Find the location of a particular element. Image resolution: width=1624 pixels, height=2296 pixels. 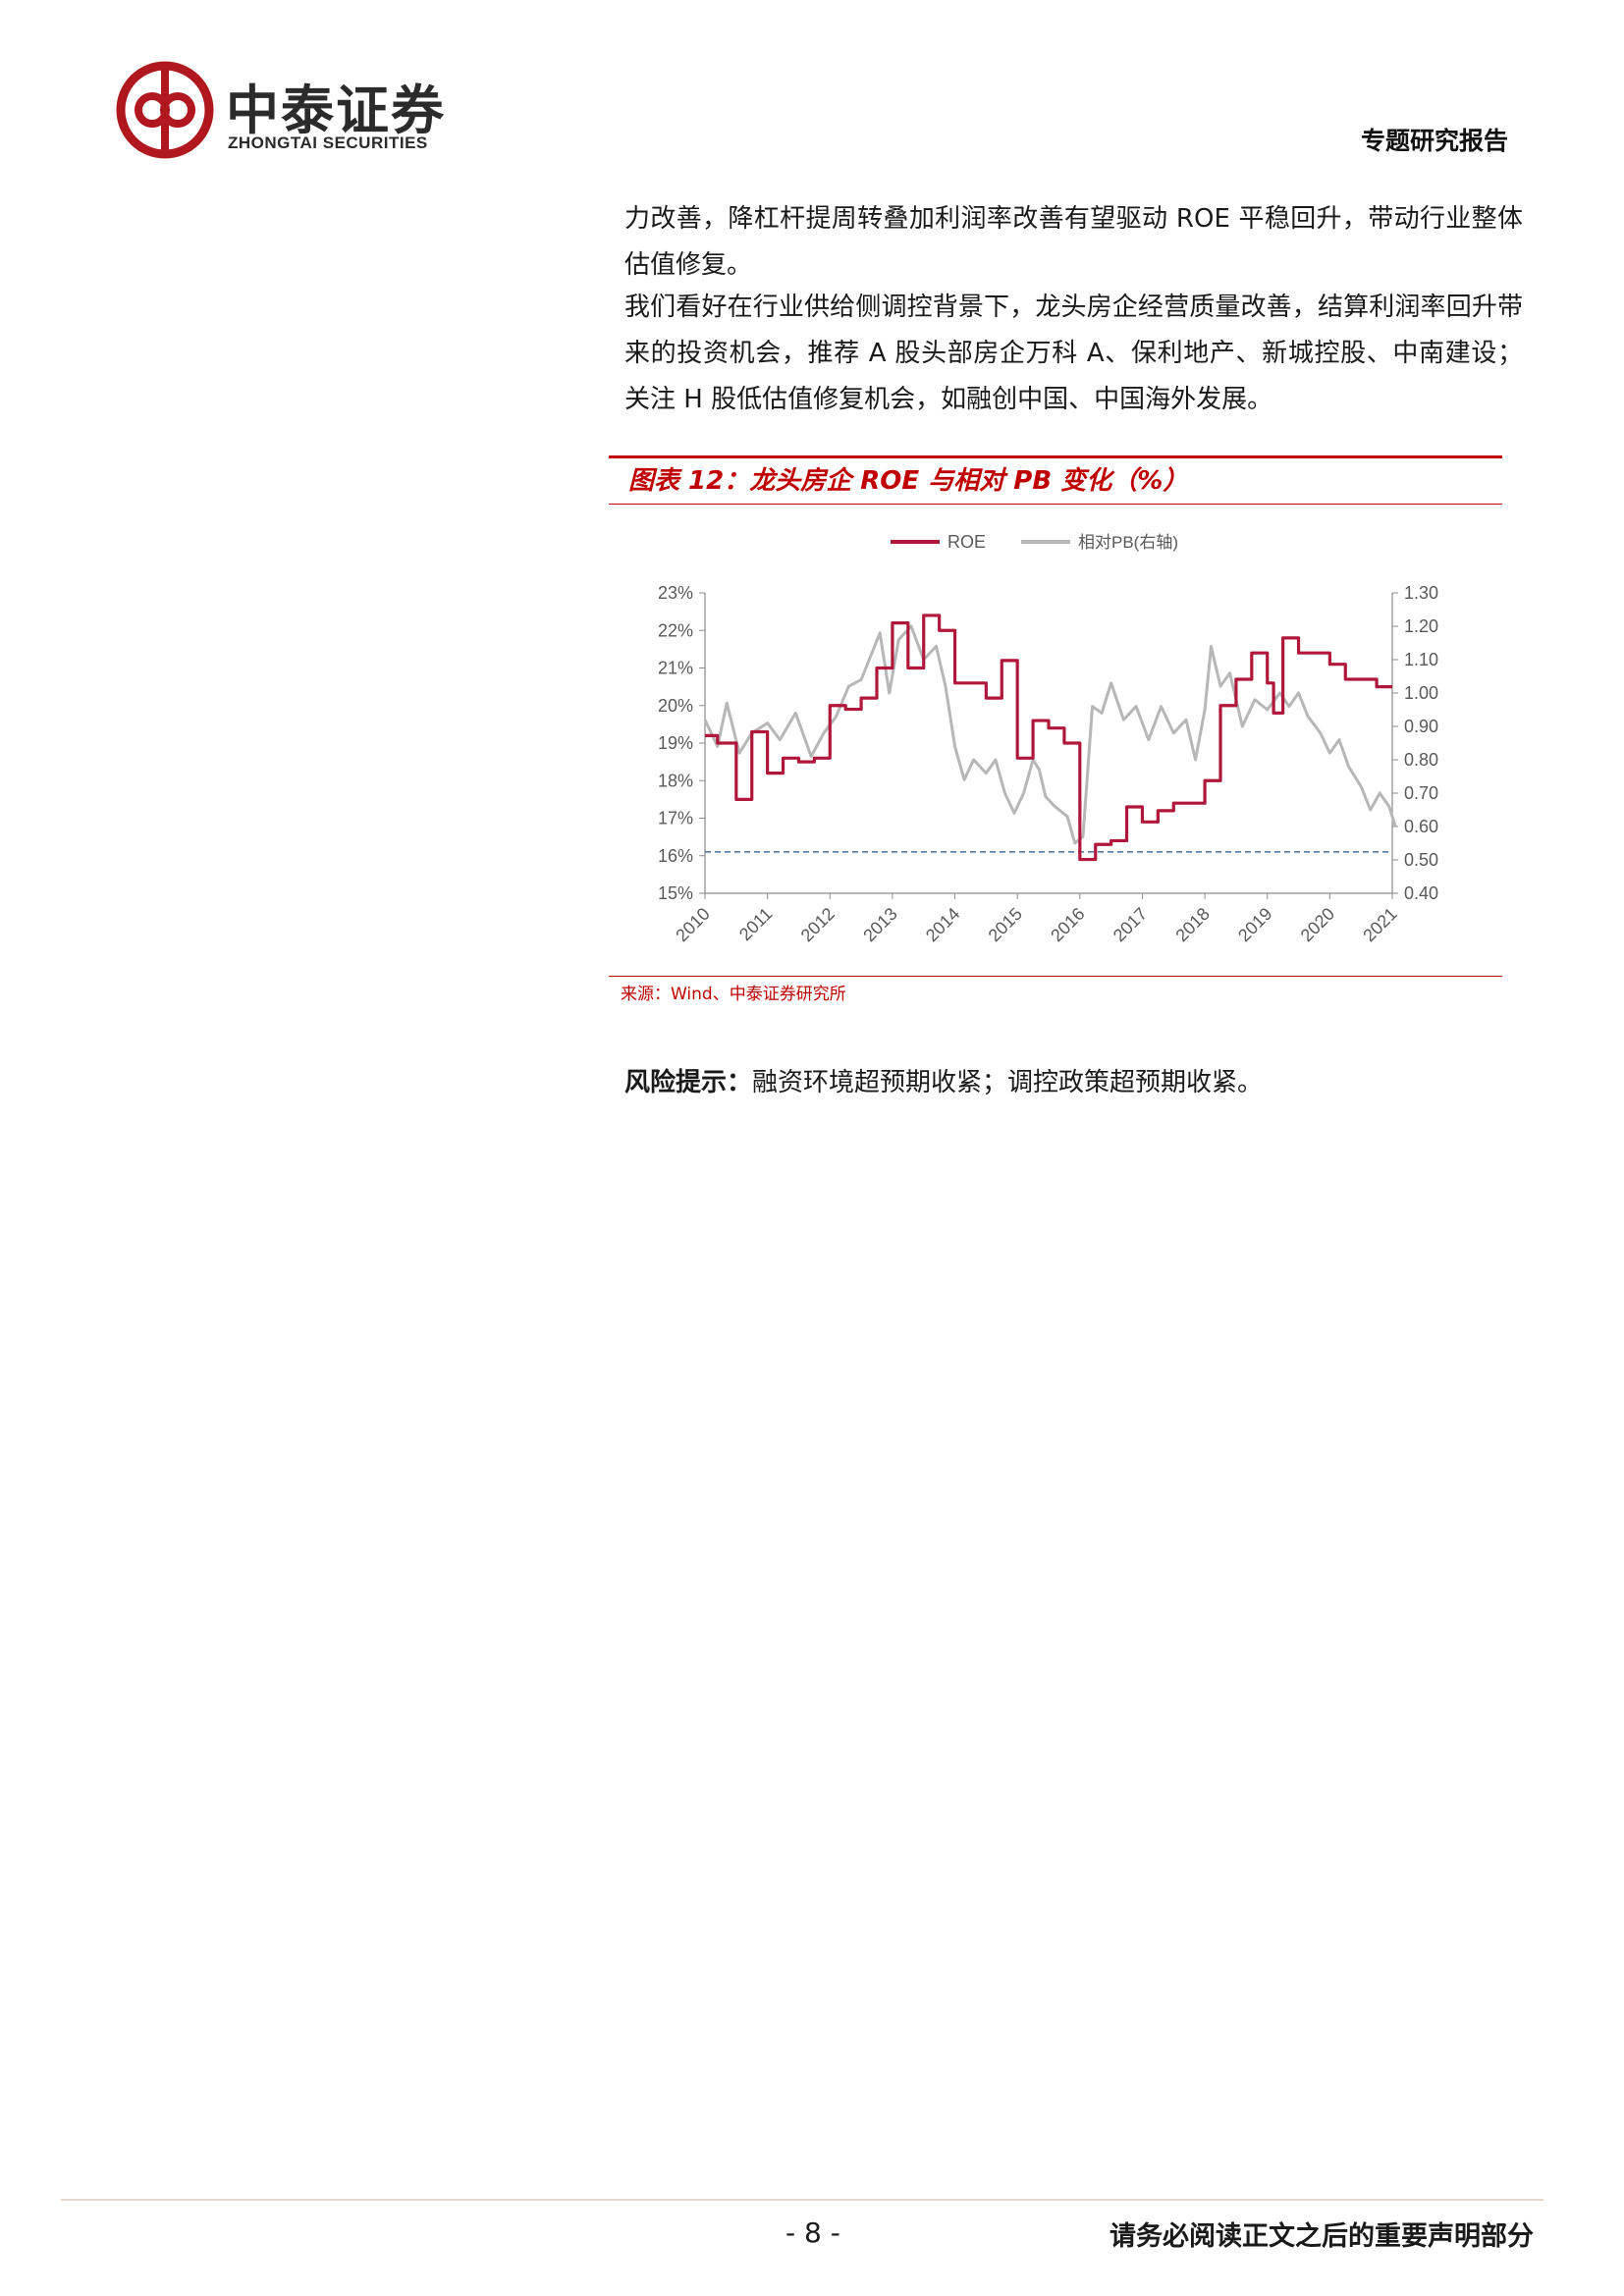

left-axis-tick-label: 15% is located at coordinates (675, 893).